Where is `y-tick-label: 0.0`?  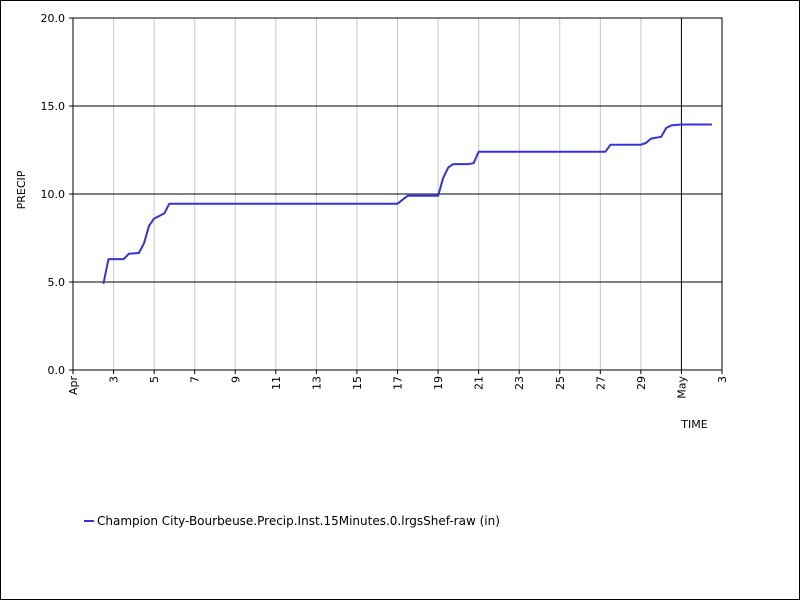
y-tick-label: 0.0 is located at coordinates (57, 370).